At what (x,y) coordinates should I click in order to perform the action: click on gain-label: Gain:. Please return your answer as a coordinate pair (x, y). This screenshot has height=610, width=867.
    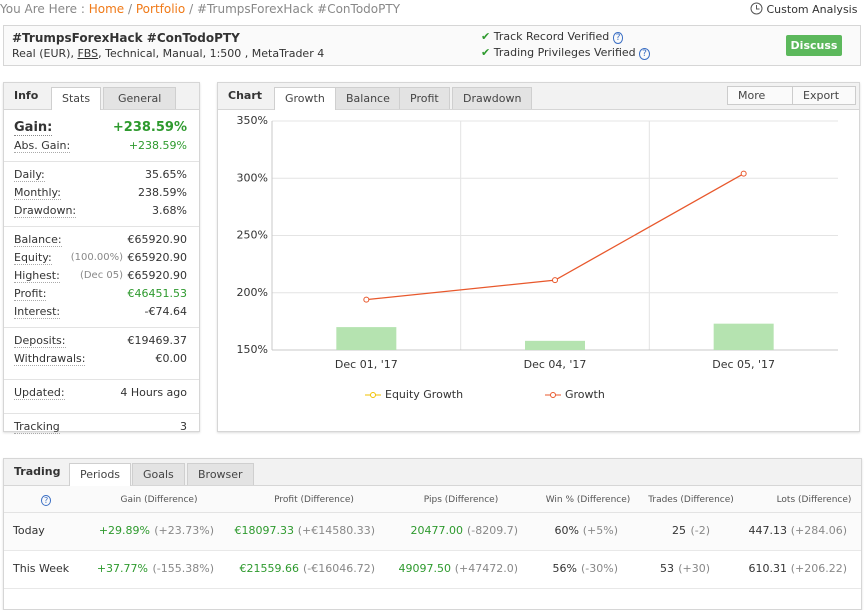
    Looking at the image, I should click on (33, 128).